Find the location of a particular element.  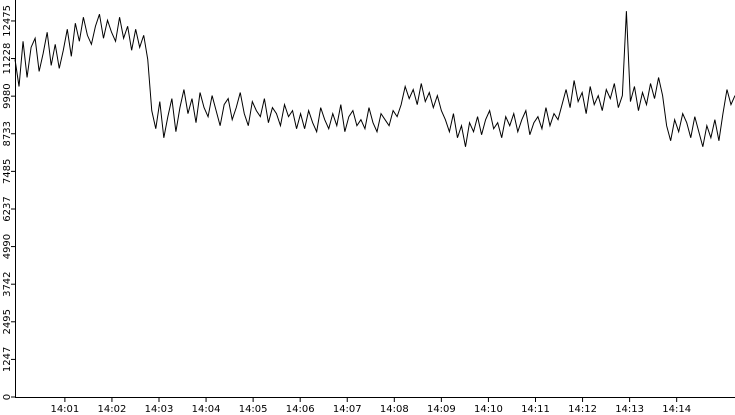

y-tick-label: 9980 is located at coordinates (7, 95).